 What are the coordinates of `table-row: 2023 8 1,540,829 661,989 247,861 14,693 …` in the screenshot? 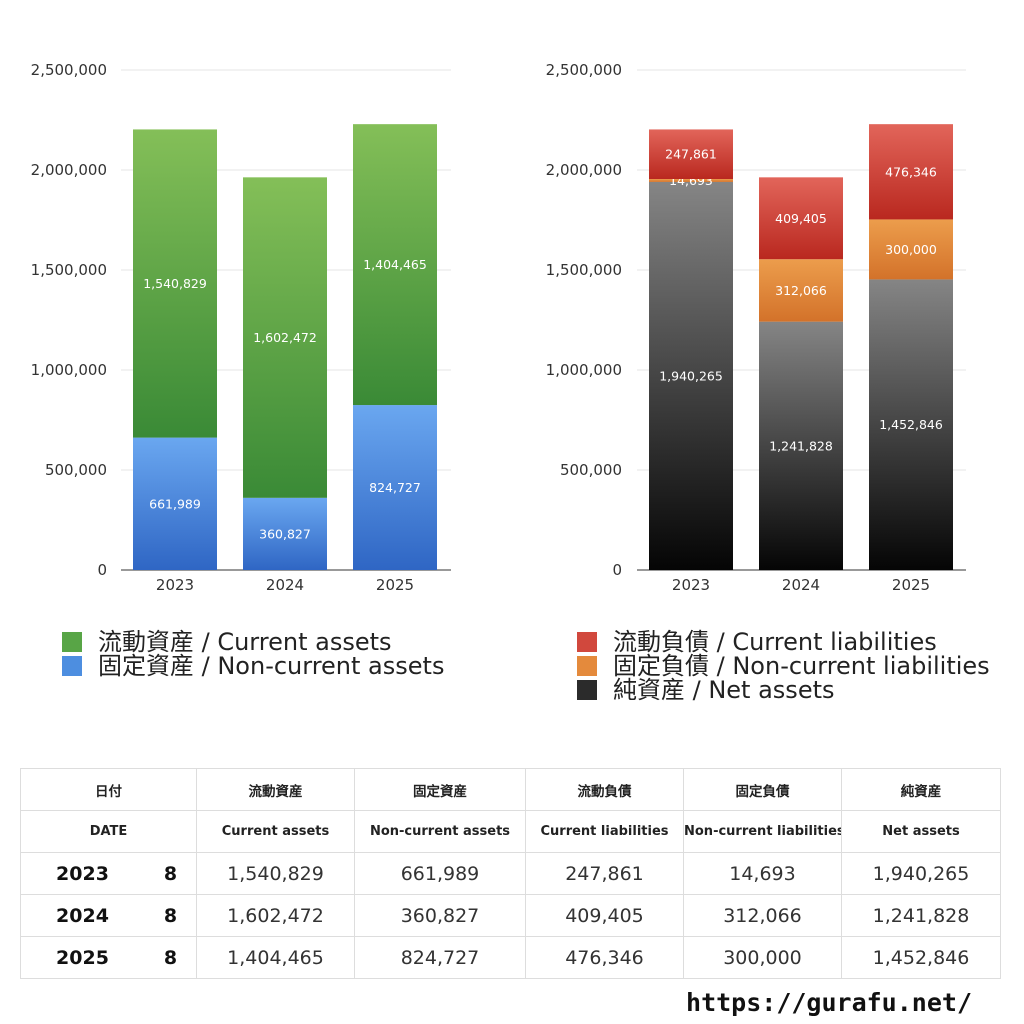 It's located at (510, 873).